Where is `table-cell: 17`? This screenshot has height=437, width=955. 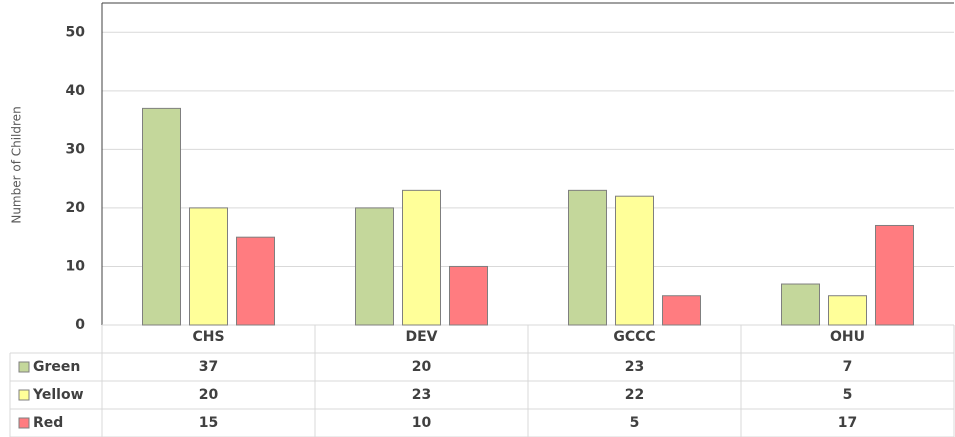 table-cell: 17 is located at coordinates (847, 423).